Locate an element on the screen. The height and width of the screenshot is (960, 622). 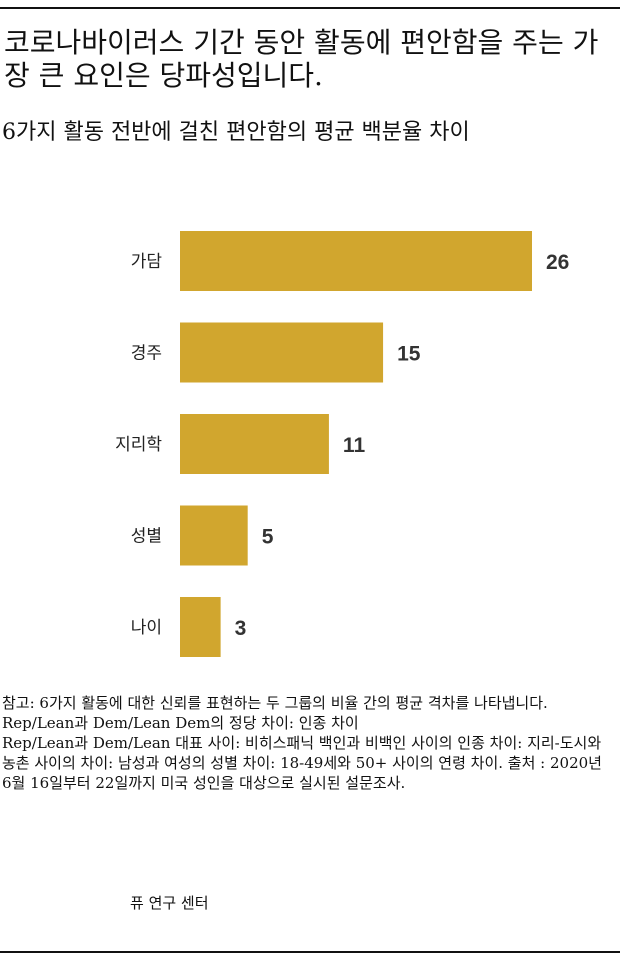
value-label: 15 is located at coordinates (409, 354).